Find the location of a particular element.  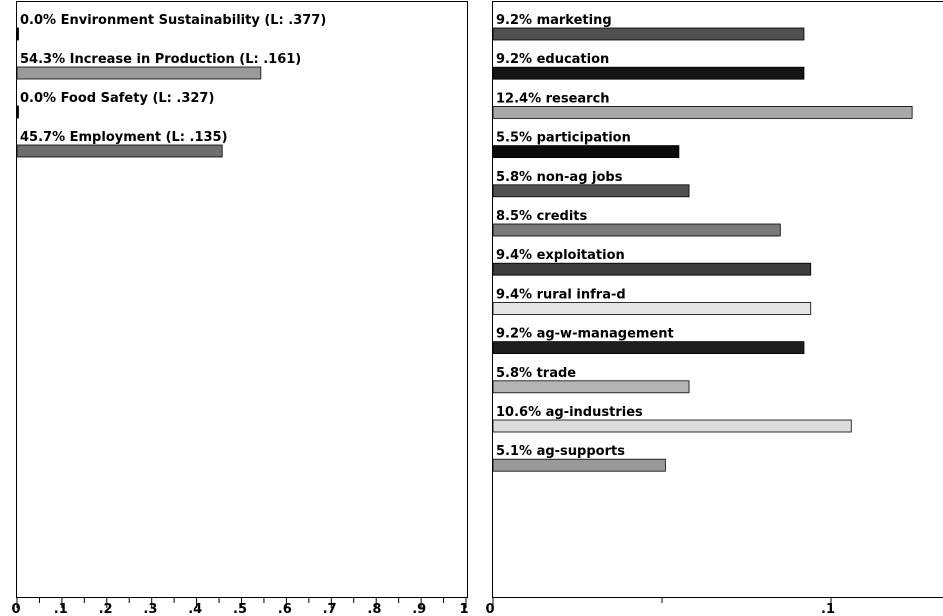

tick-label: .5 is located at coordinates (240, 609).